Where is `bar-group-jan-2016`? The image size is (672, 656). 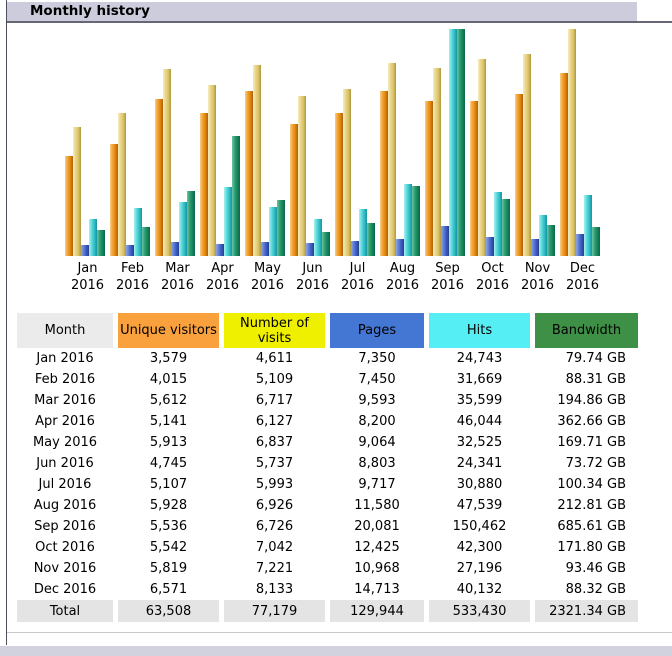
bar-group-jan-2016 is located at coordinates (85, 142).